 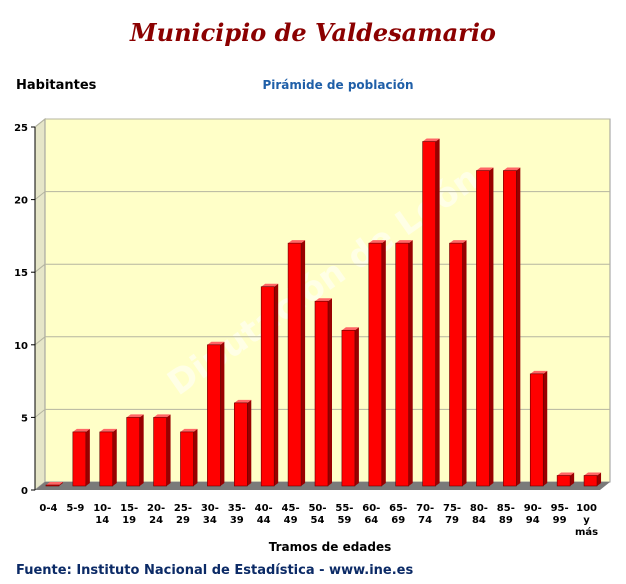 What do you see at coordinates (24, 491) in the screenshot?
I see `y-tick-label: 0` at bounding box center [24, 491].